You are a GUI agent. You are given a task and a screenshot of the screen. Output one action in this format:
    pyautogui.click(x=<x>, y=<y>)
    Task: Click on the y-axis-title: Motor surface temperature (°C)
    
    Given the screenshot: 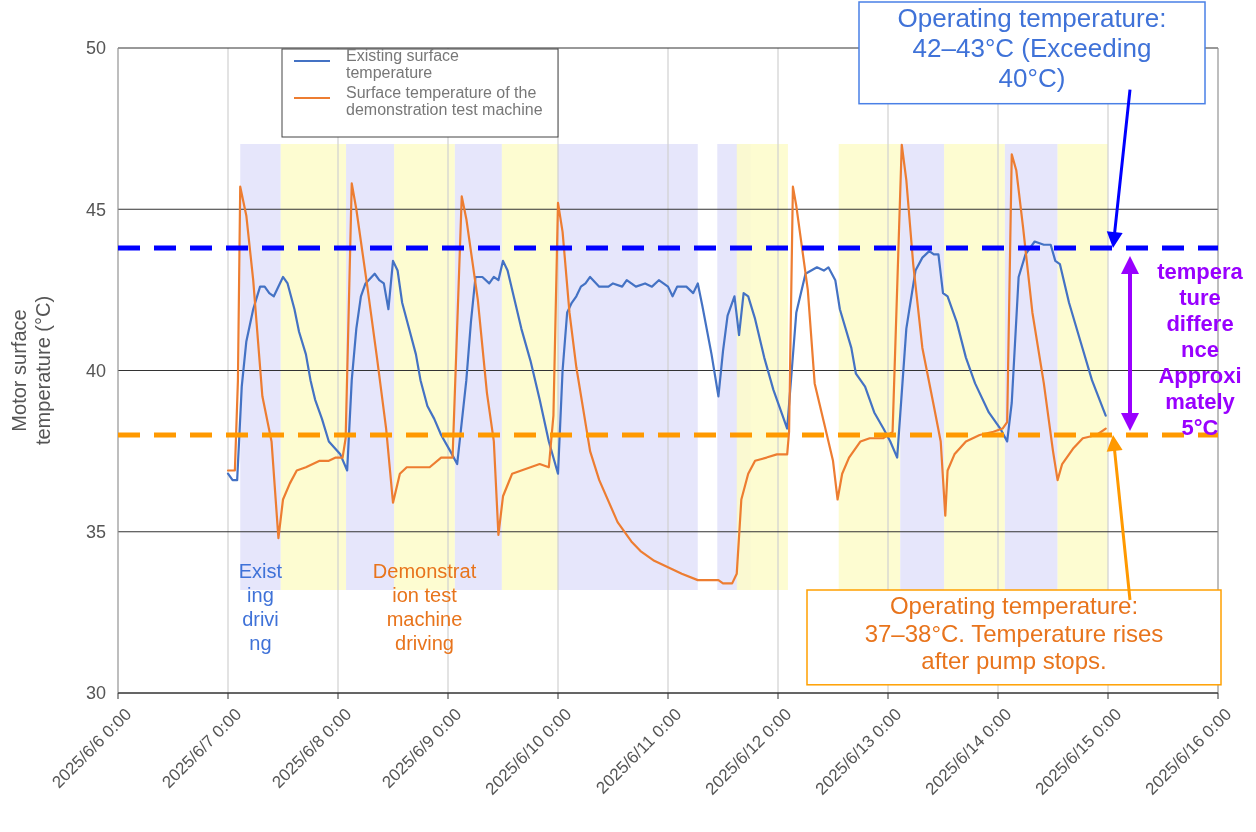 What is the action you would take?
    pyautogui.click(x=31, y=370)
    